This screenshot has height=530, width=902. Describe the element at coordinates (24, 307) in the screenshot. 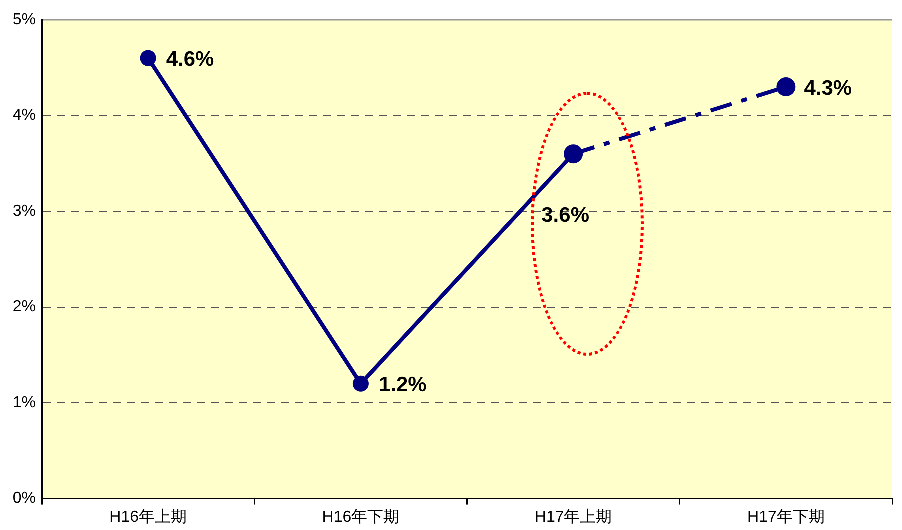

I see `y-tick-label: 2%` at that location.